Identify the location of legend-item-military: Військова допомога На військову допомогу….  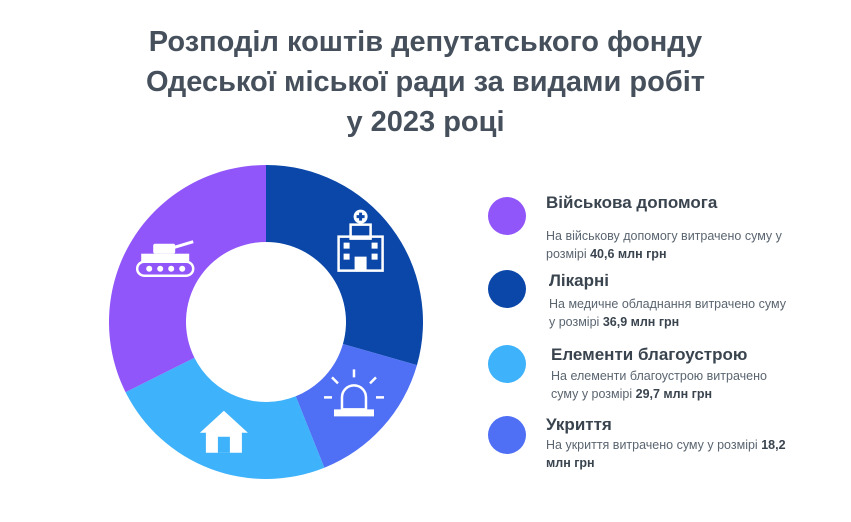
(658, 228).